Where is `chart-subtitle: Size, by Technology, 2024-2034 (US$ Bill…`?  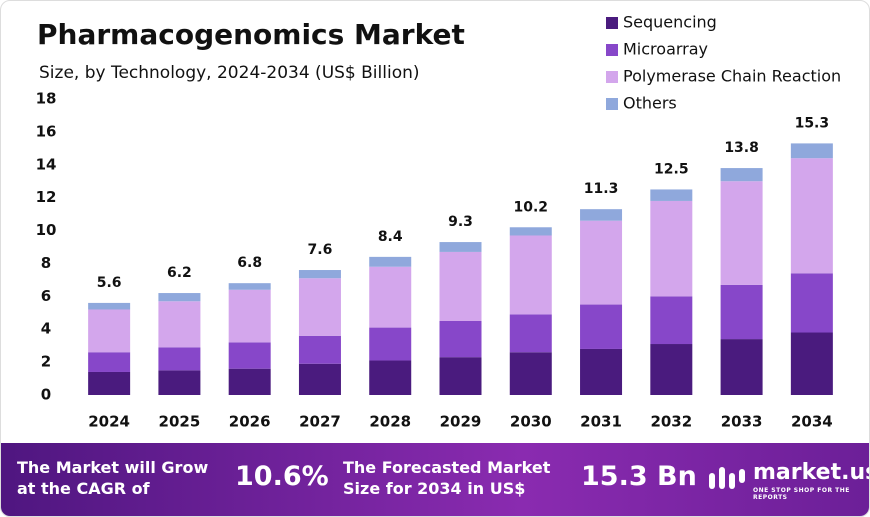
chart-subtitle: Size, by Technology, 2024-2034 (US$ Bill… is located at coordinates (229, 73).